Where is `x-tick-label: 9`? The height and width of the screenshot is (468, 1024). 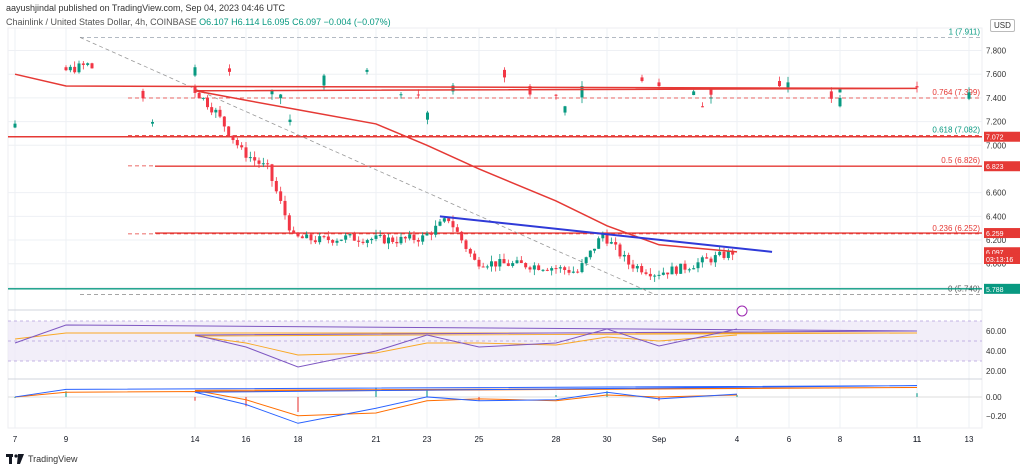
x-tick-label: 9 is located at coordinates (66, 439).